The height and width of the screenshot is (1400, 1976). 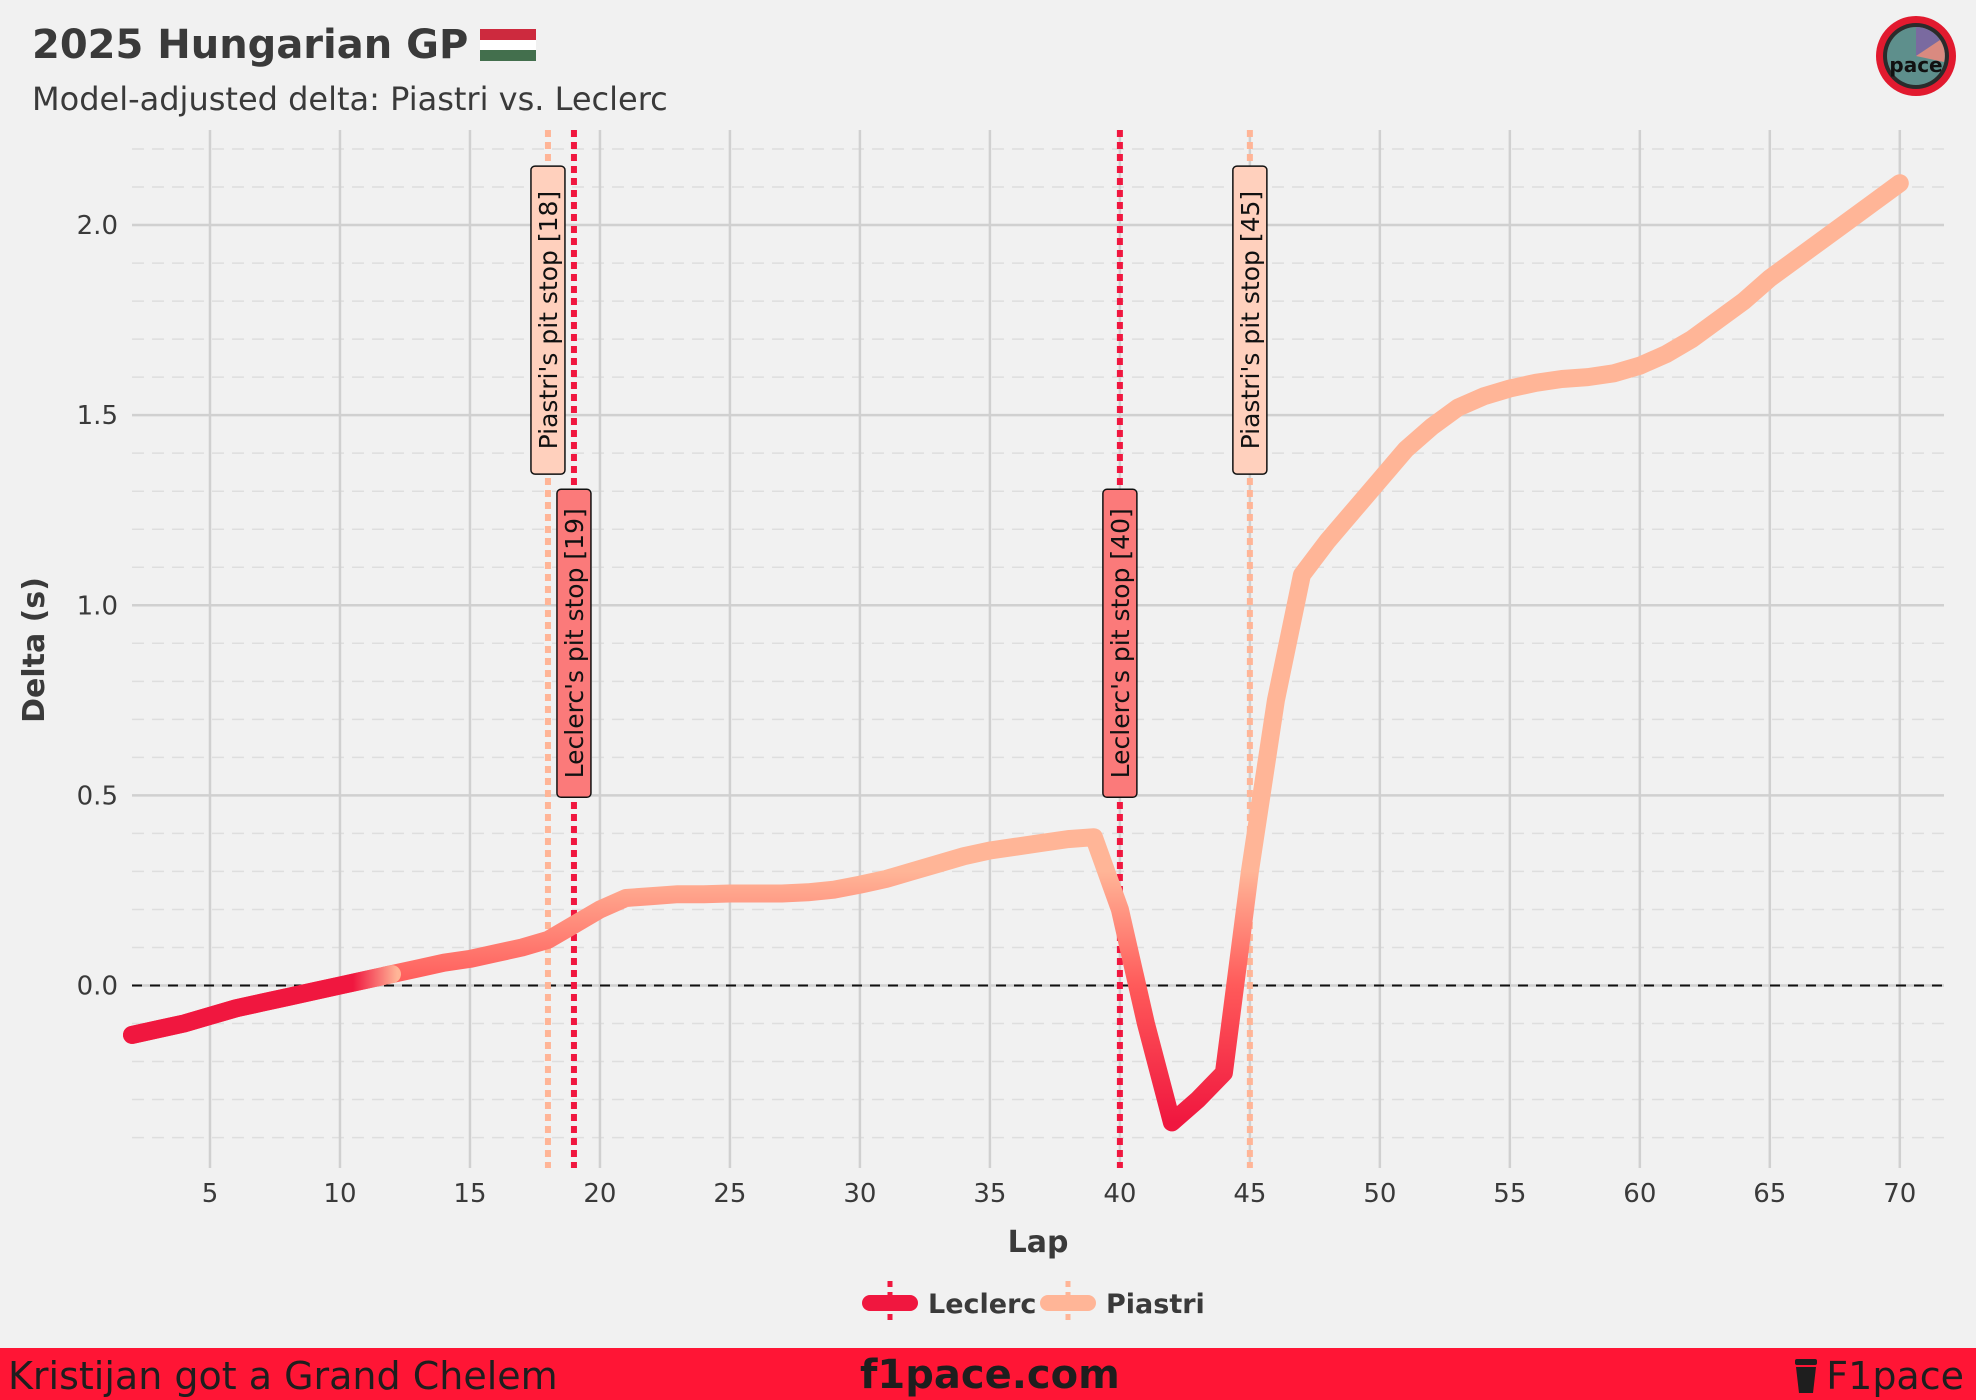 I want to click on x-tick-label: 20, so click(x=599, y=1194).